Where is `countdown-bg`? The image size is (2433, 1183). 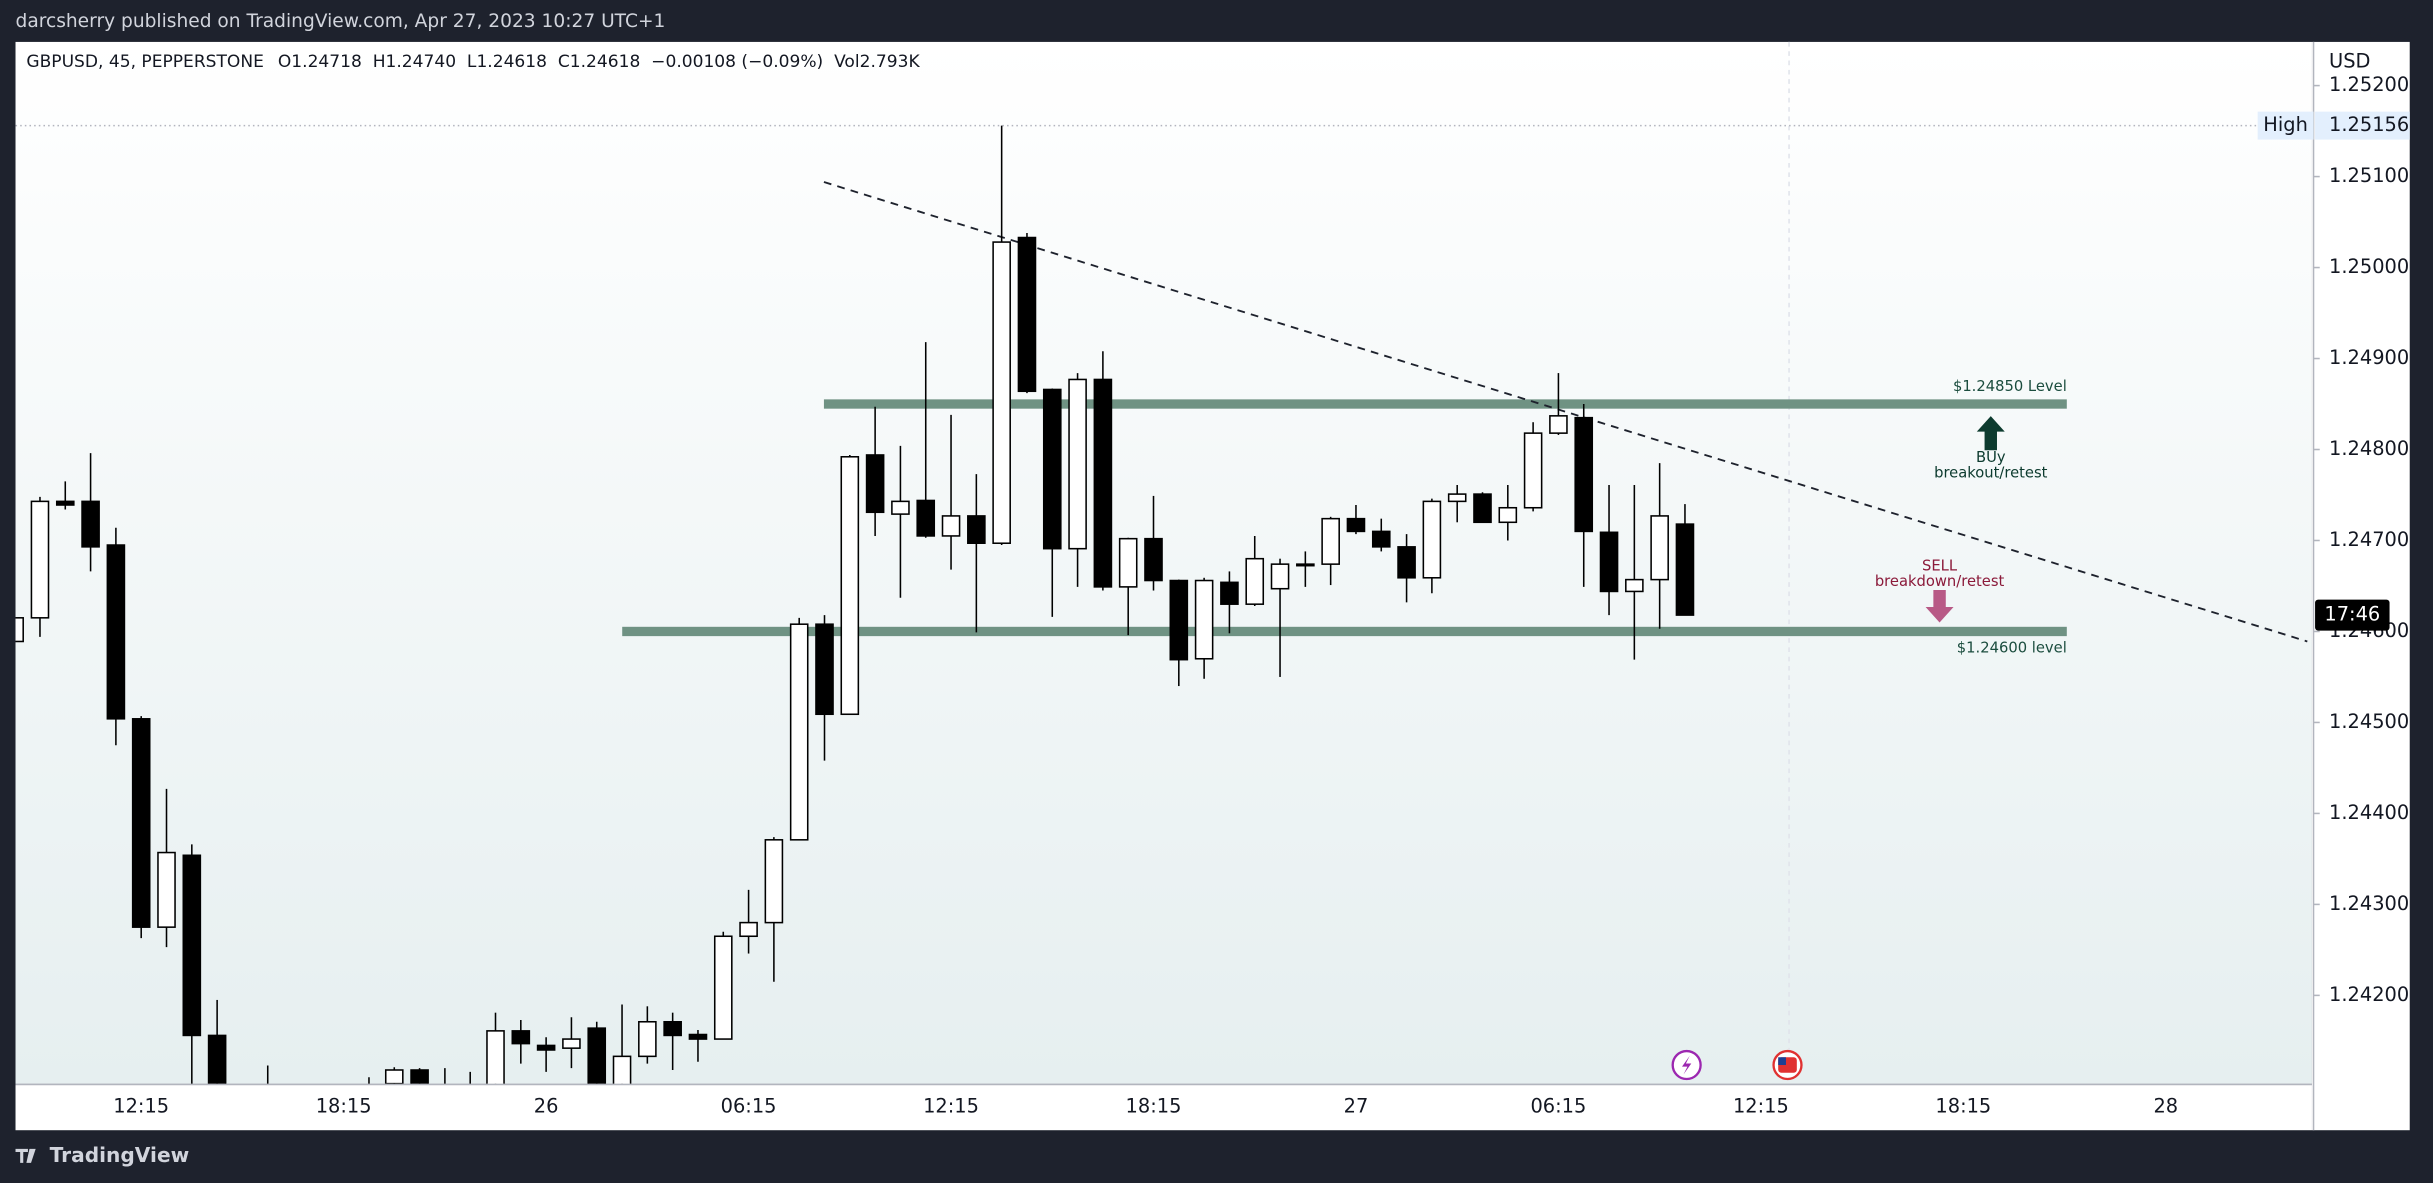 countdown-bg is located at coordinates (2352, 615).